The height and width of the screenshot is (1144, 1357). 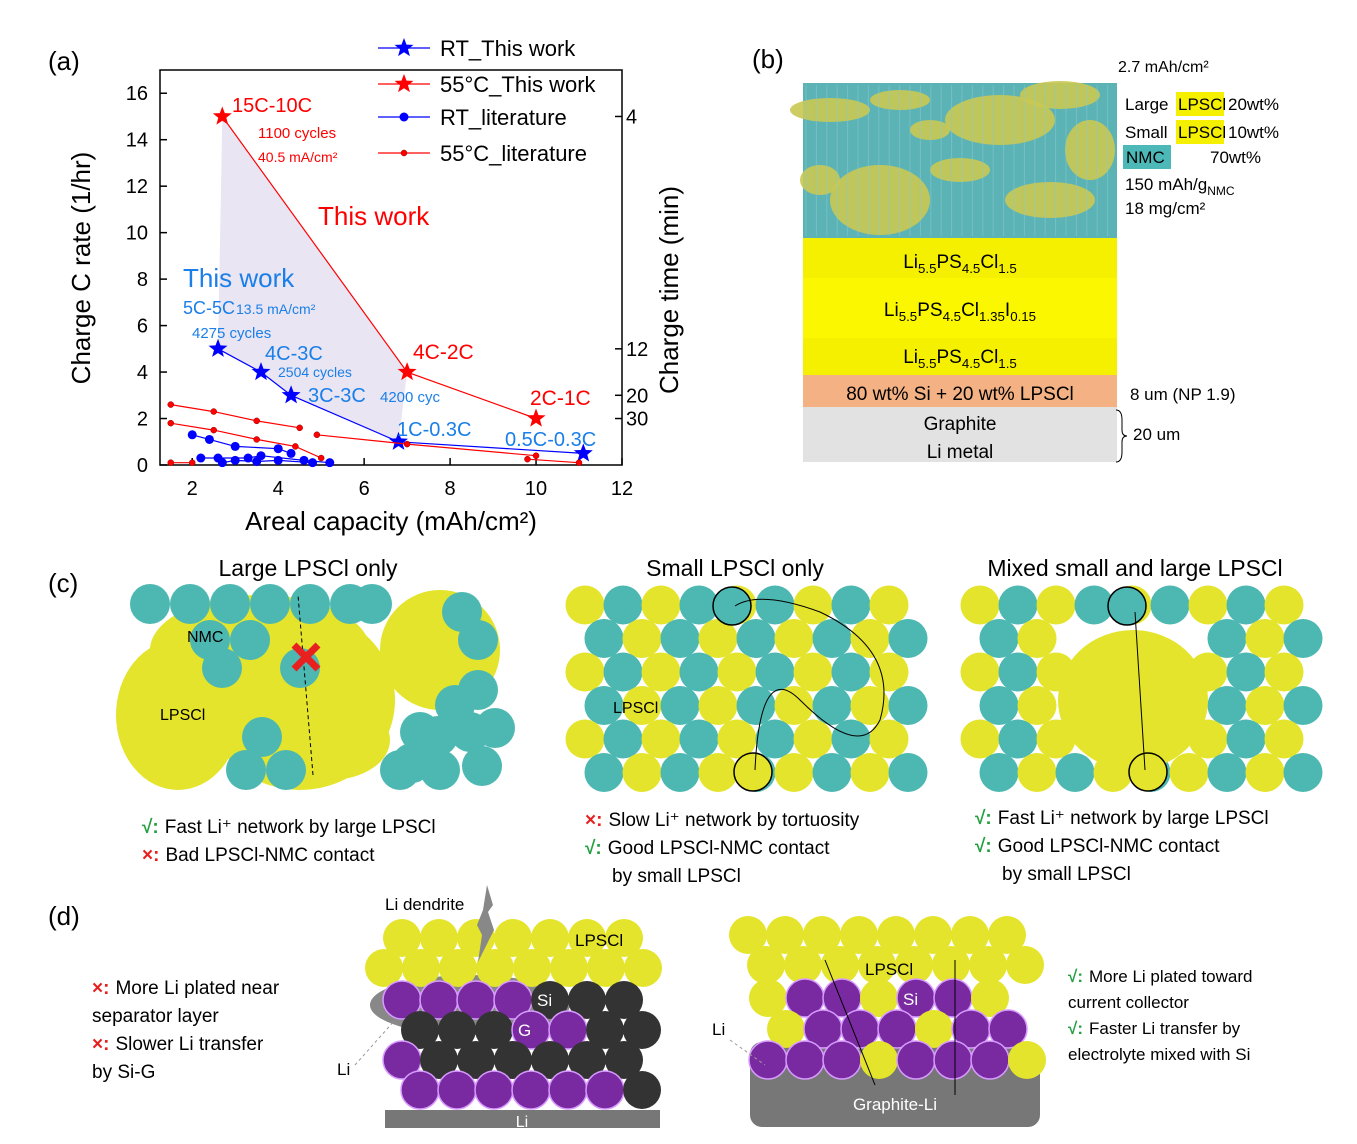 What do you see at coordinates (1133, 700) in the screenshot?
I see `large-lpscl` at bounding box center [1133, 700].